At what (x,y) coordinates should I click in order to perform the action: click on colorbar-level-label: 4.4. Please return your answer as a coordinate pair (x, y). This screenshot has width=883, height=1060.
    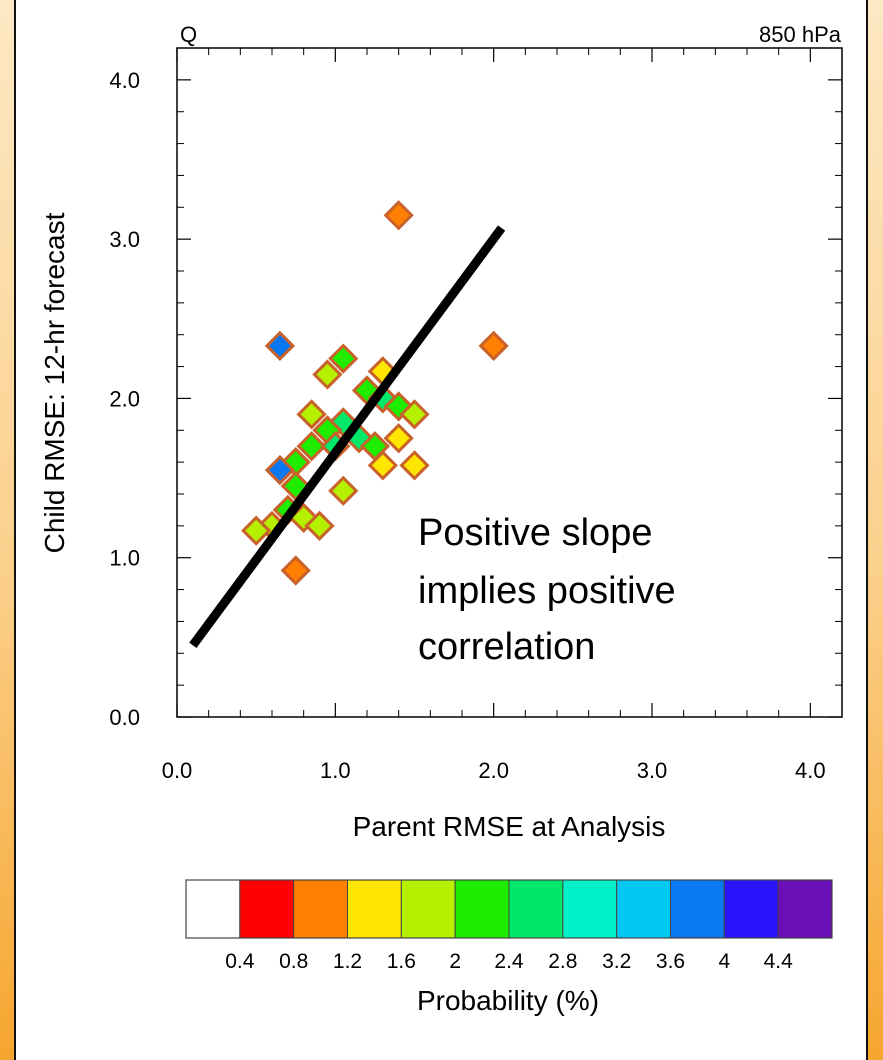
    Looking at the image, I should click on (779, 961).